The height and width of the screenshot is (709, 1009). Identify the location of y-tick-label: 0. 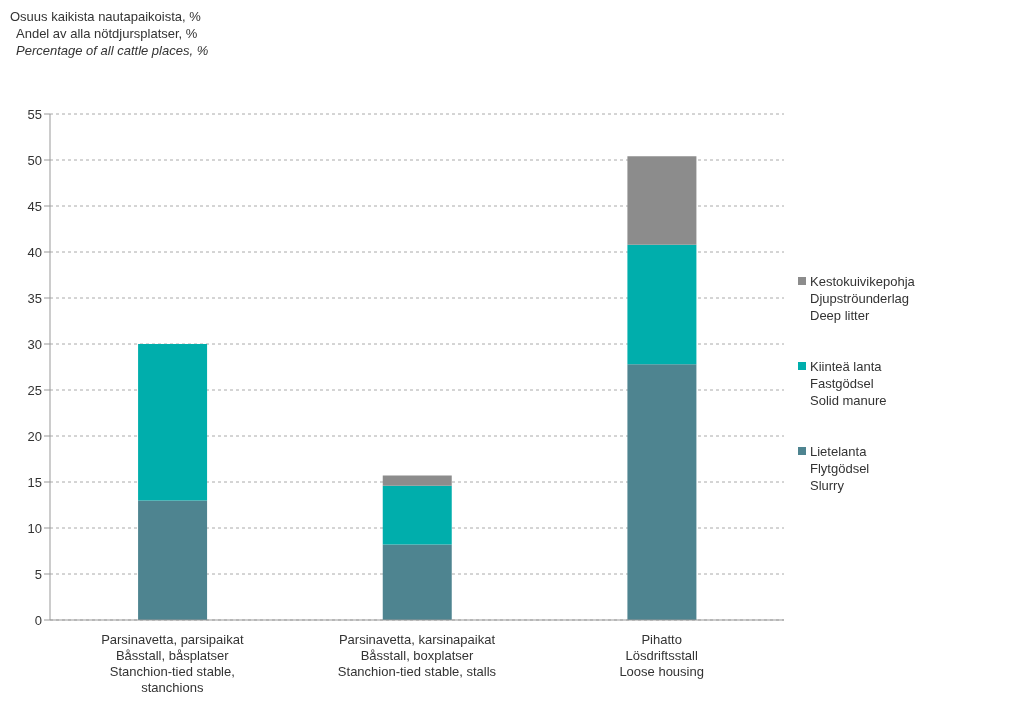
(38, 620).